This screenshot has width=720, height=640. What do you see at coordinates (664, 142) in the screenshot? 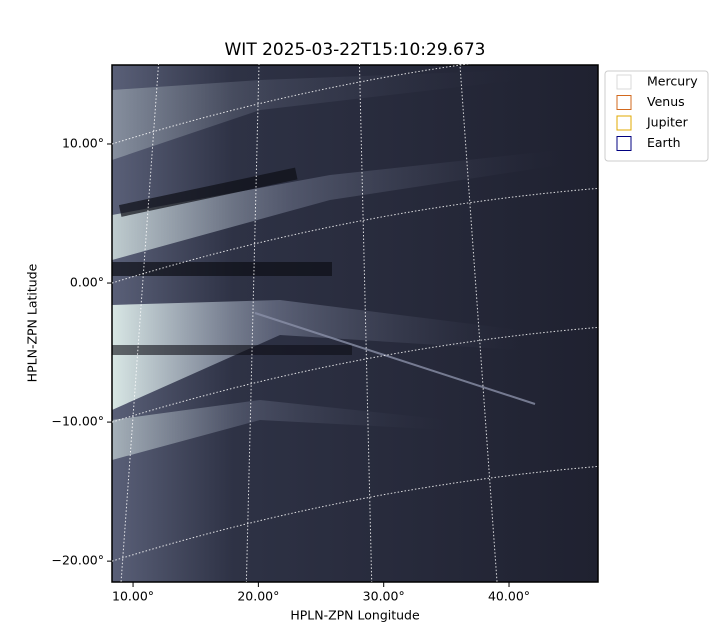
I see `legend-label: Earth` at bounding box center [664, 142].